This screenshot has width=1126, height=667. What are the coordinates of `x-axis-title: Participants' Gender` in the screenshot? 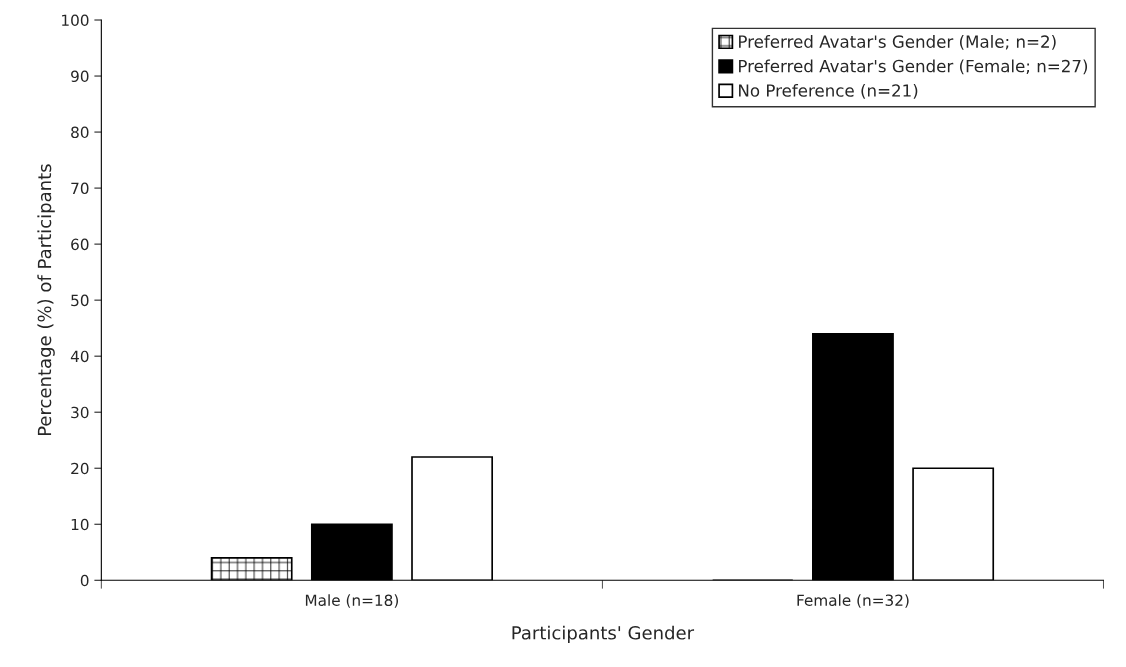 It's located at (603, 634).